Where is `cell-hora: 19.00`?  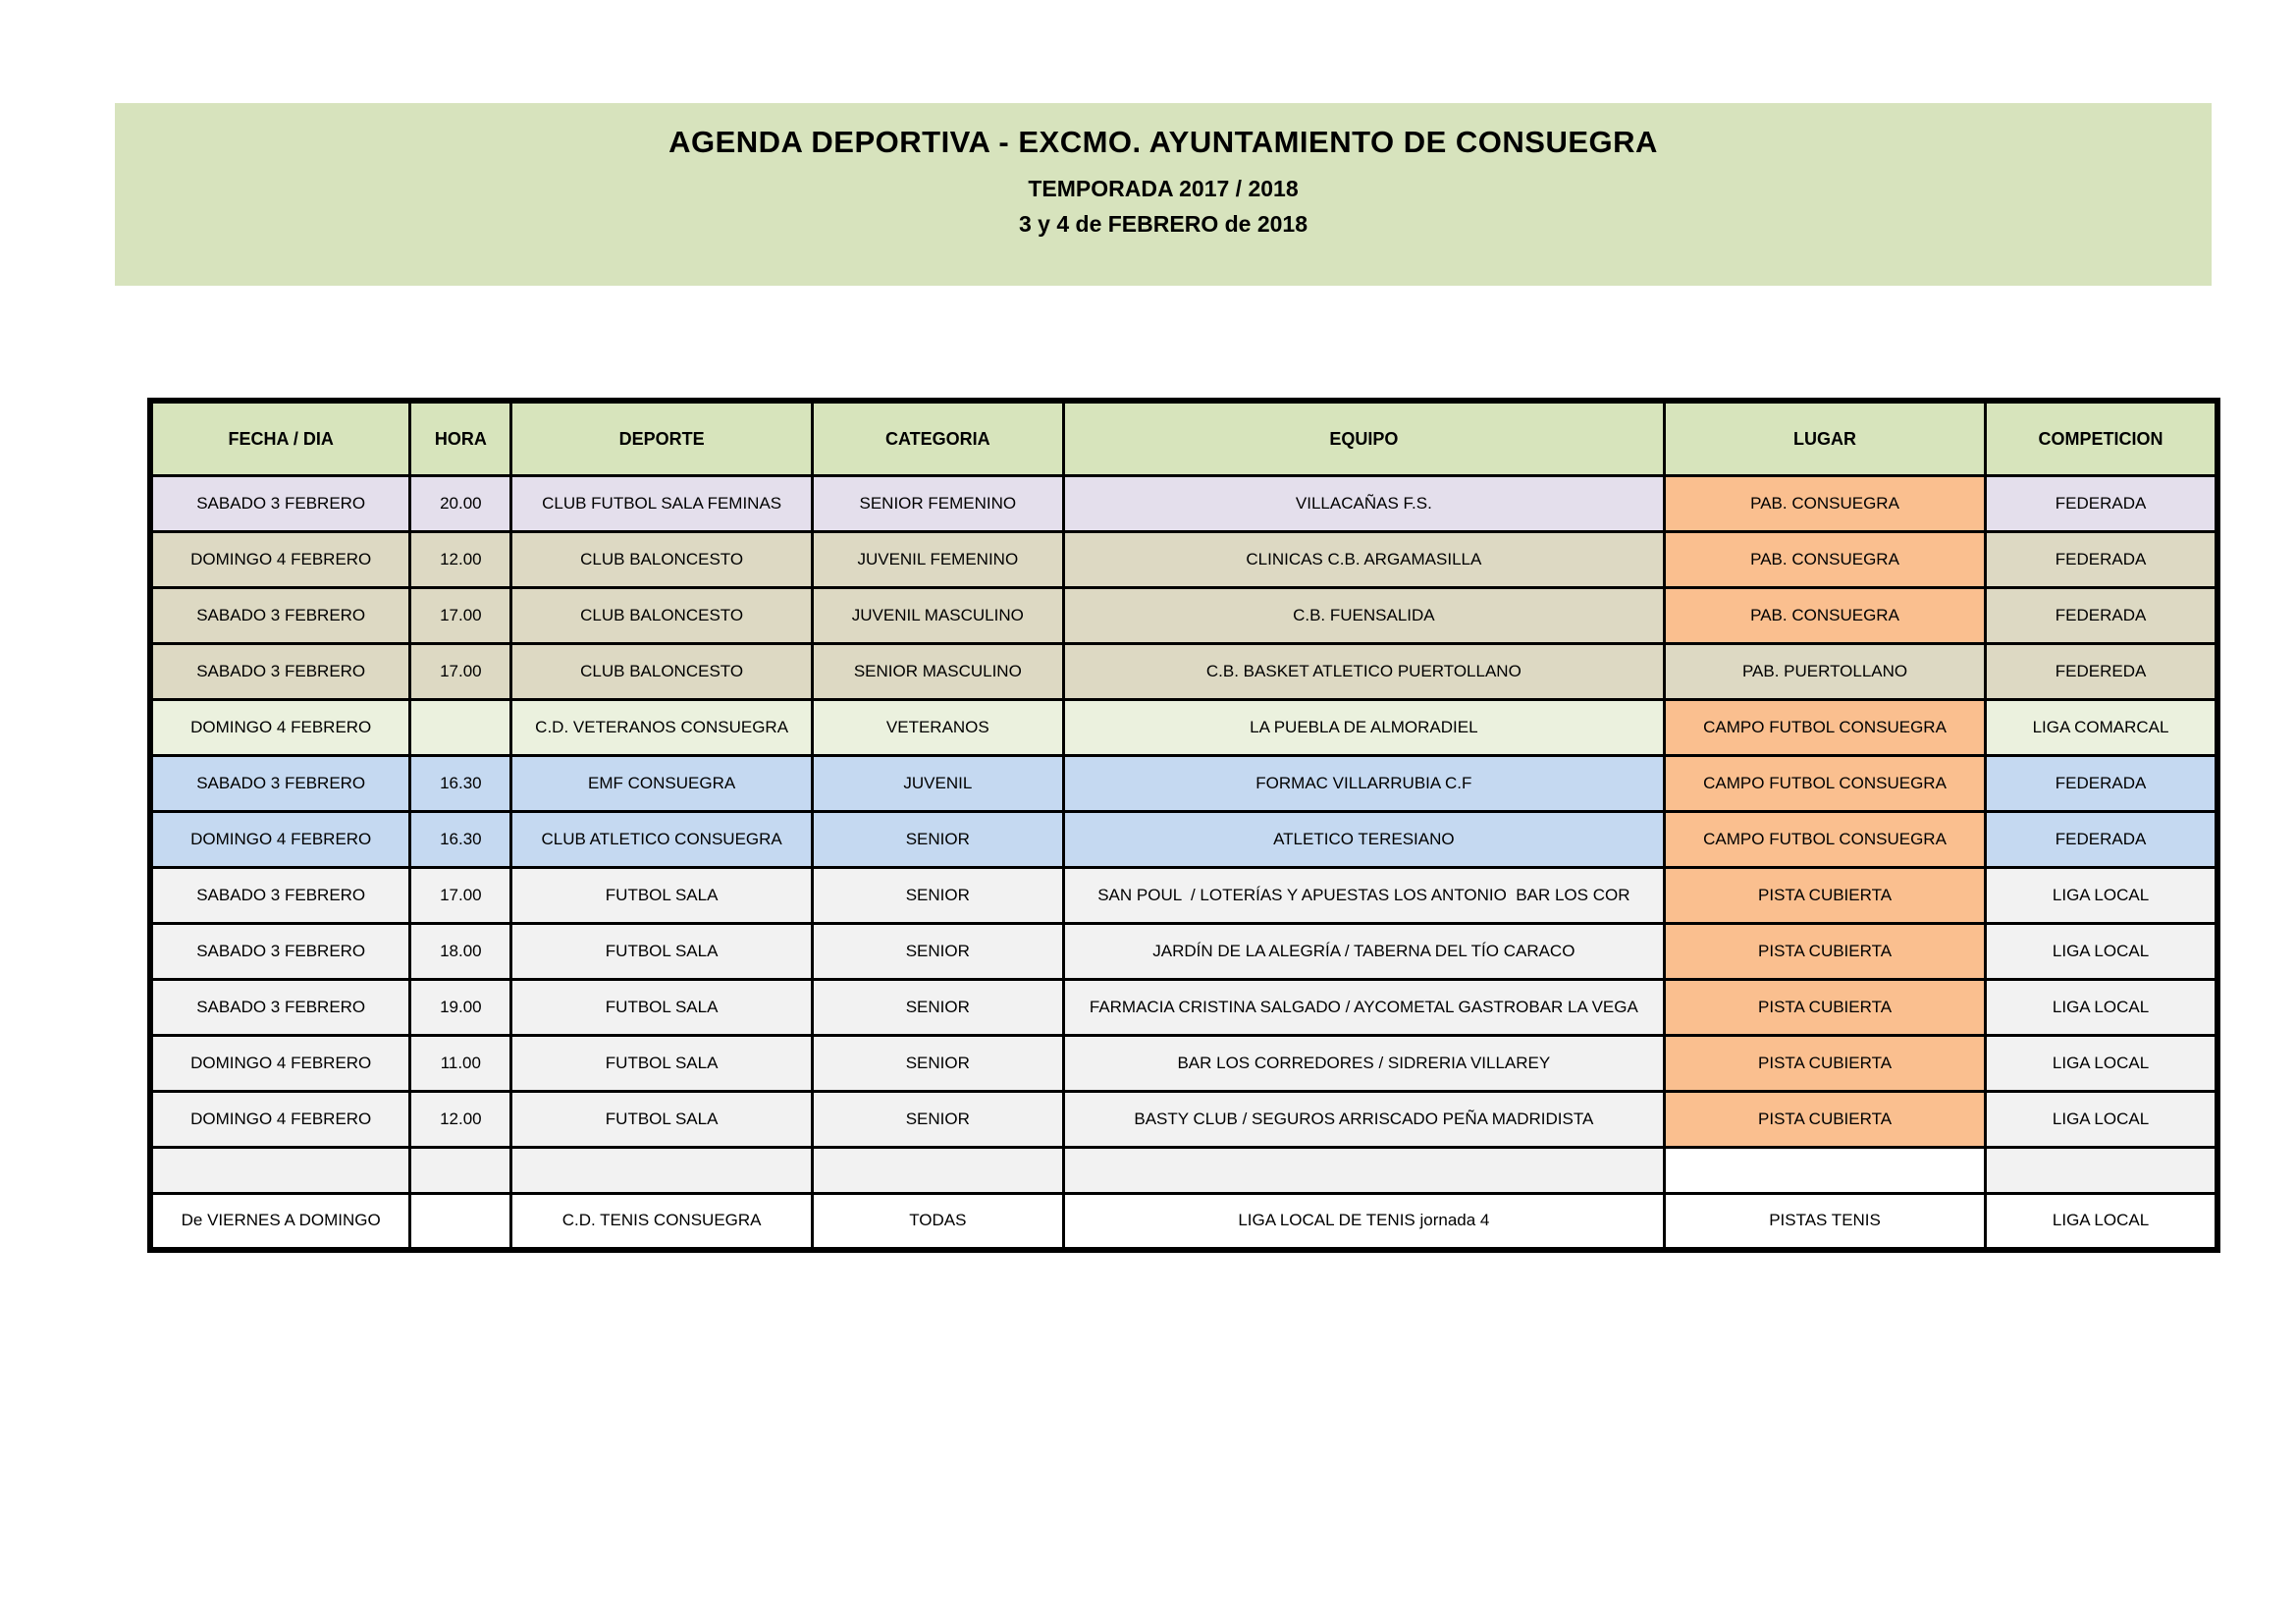 cell-hora: 19.00 is located at coordinates (460, 1007).